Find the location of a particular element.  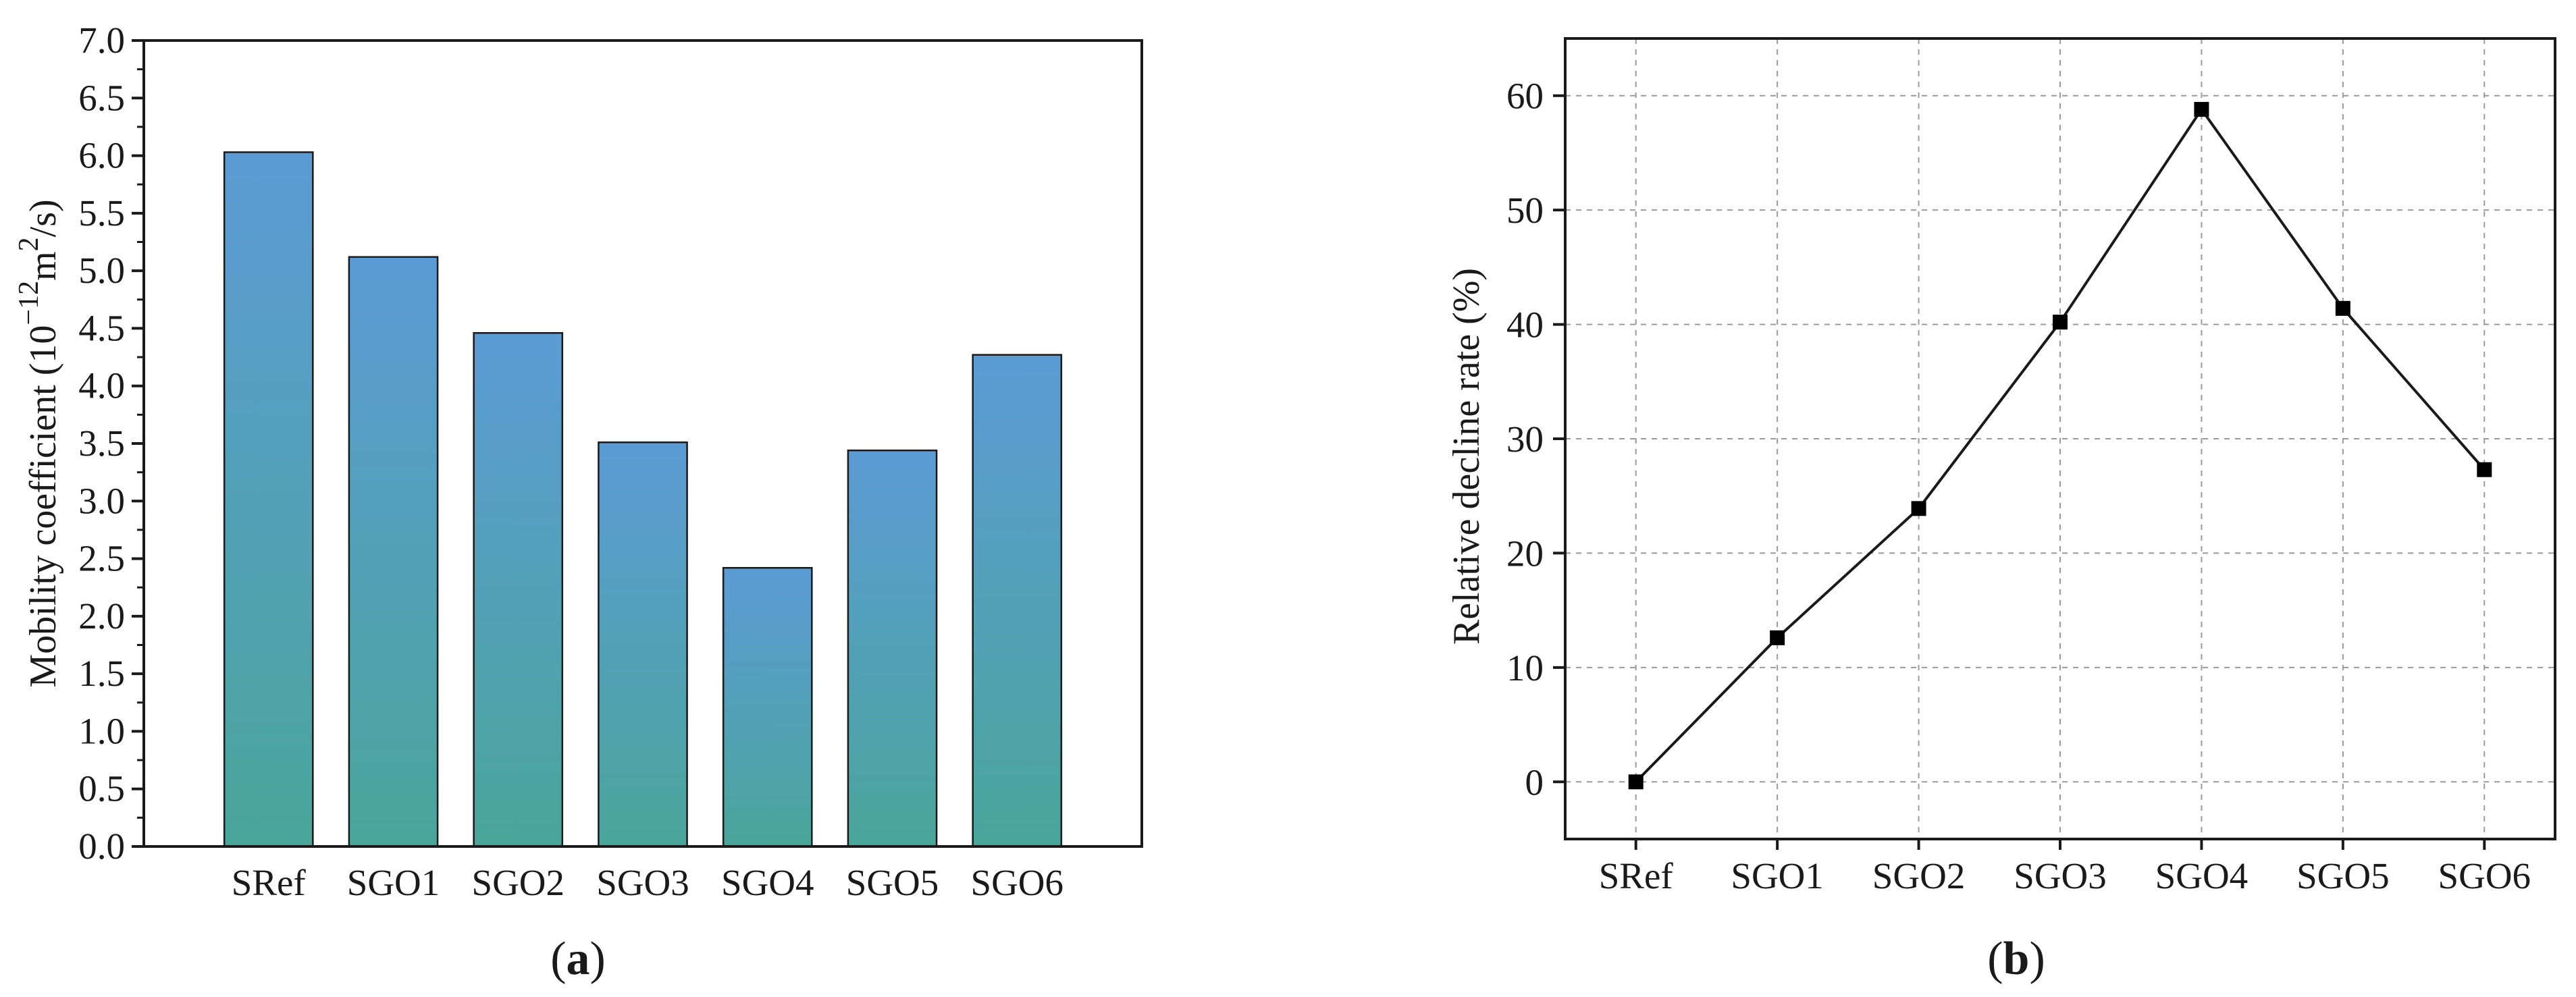

y-axis-ticks: 0 10 20 30 40 50 60 is located at coordinates (1536, 439).